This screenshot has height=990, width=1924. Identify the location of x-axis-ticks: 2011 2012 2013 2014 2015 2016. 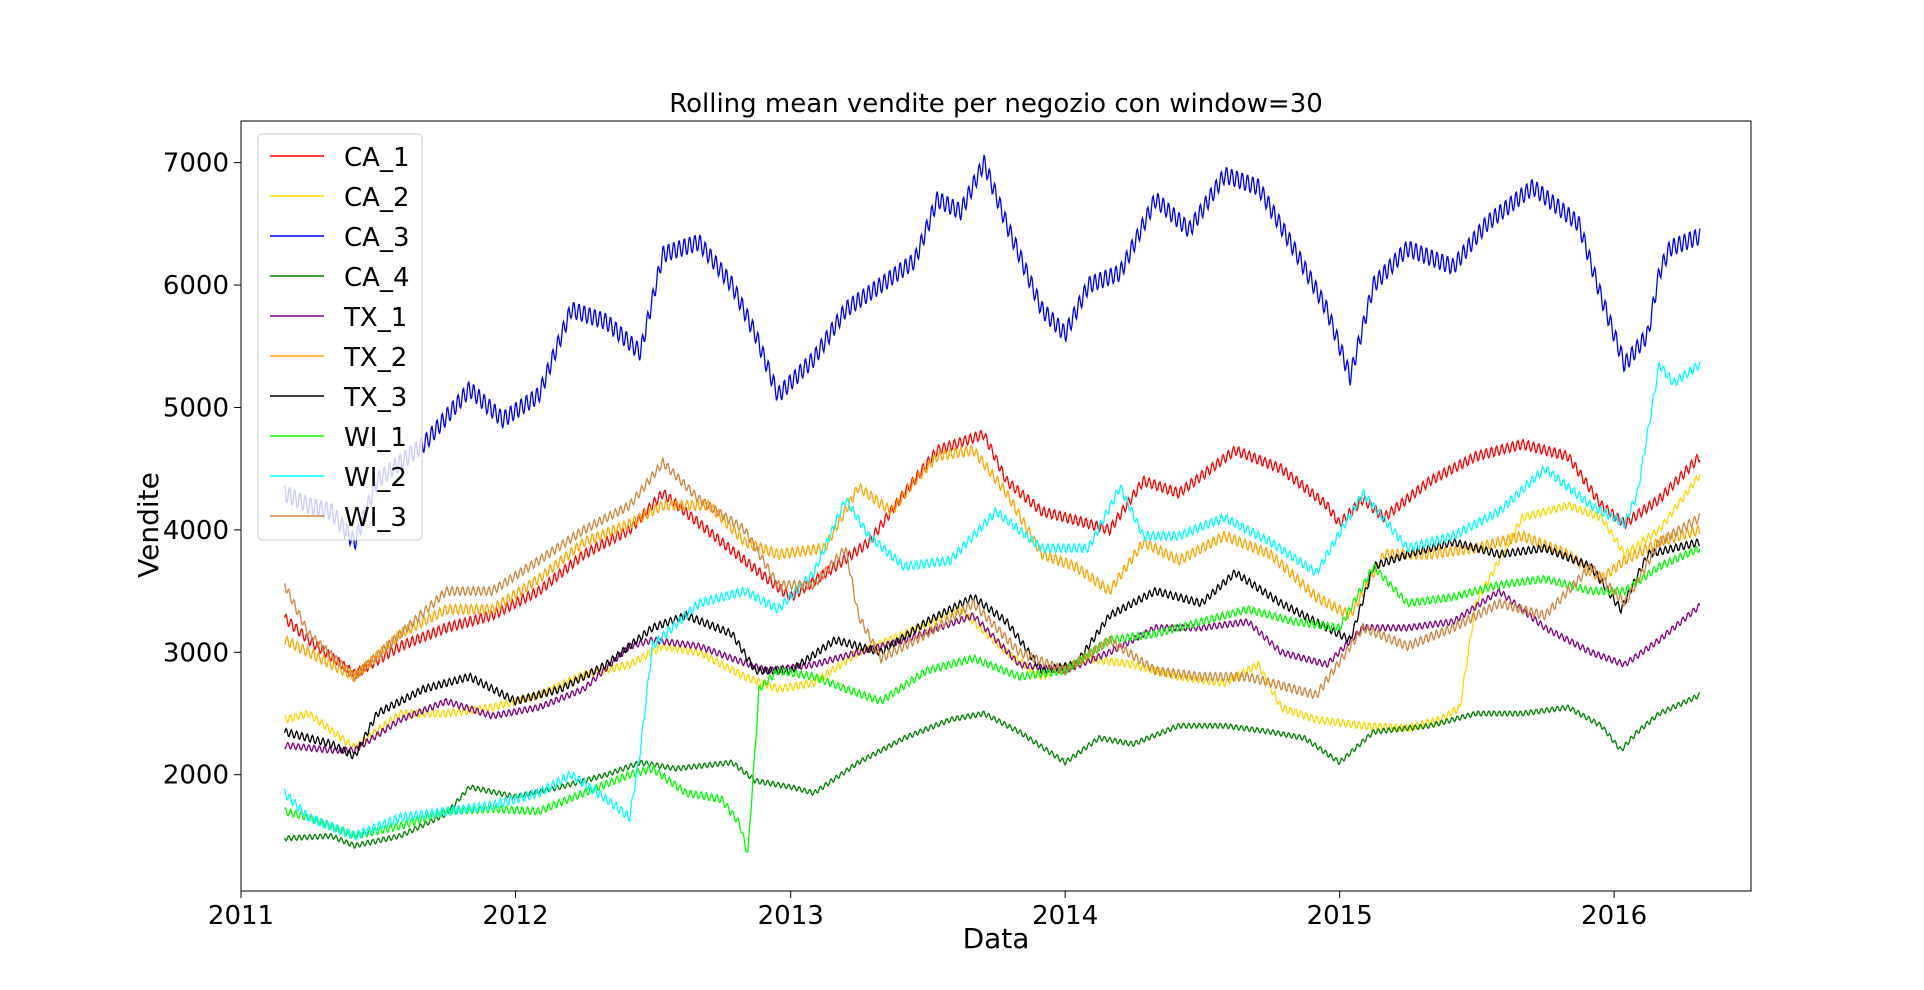
(927, 911).